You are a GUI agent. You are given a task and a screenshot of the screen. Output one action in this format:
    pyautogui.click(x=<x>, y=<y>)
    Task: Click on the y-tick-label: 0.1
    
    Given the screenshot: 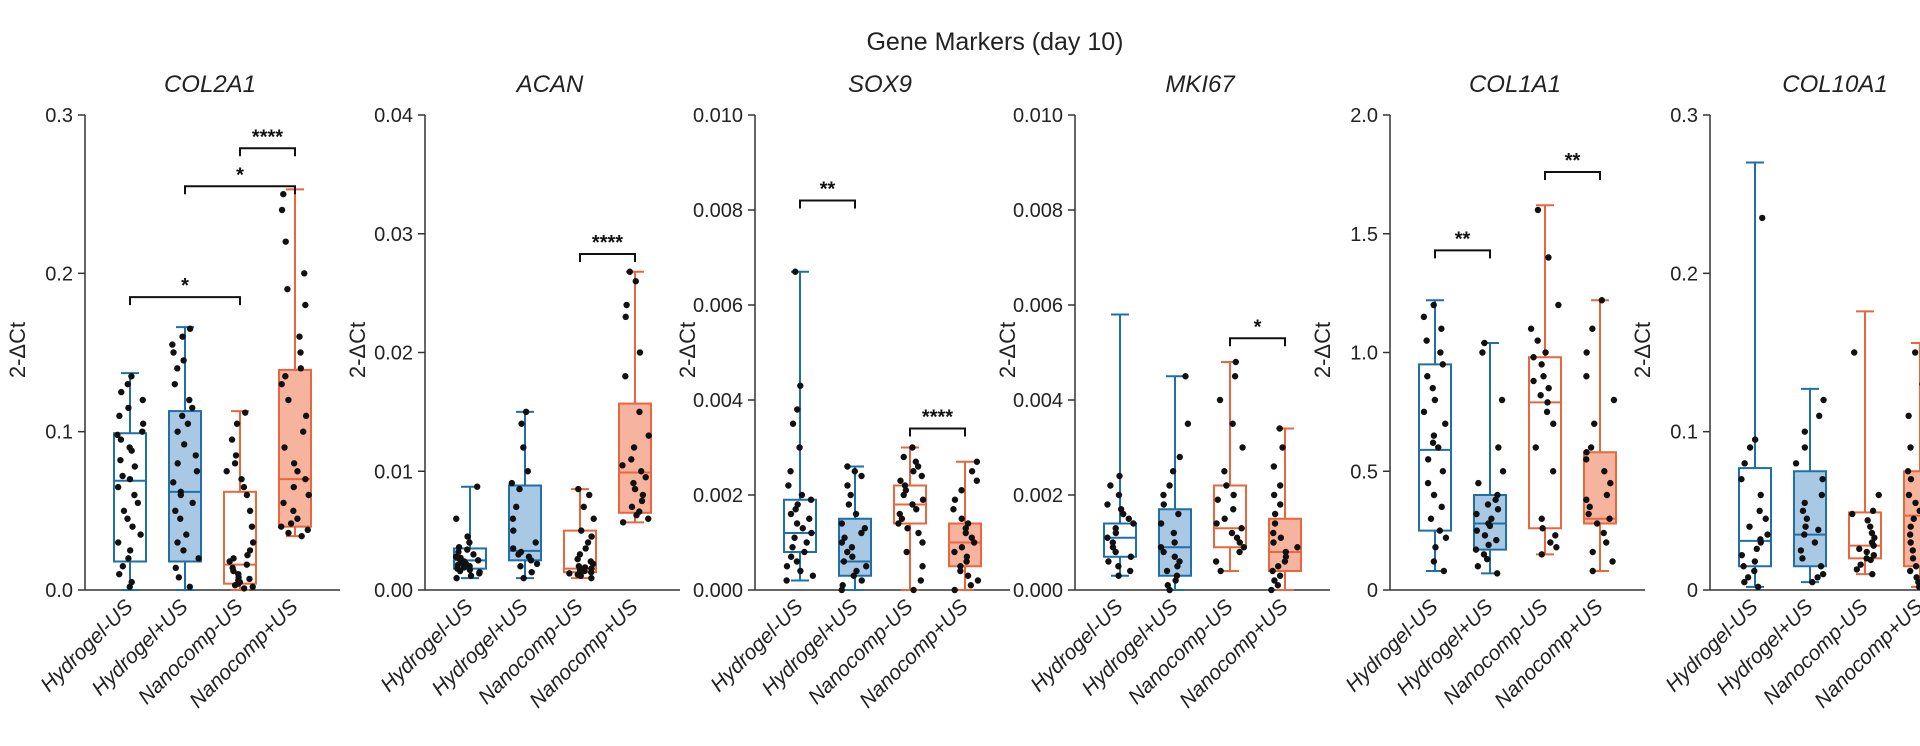 What is the action you would take?
    pyautogui.click(x=1684, y=433)
    